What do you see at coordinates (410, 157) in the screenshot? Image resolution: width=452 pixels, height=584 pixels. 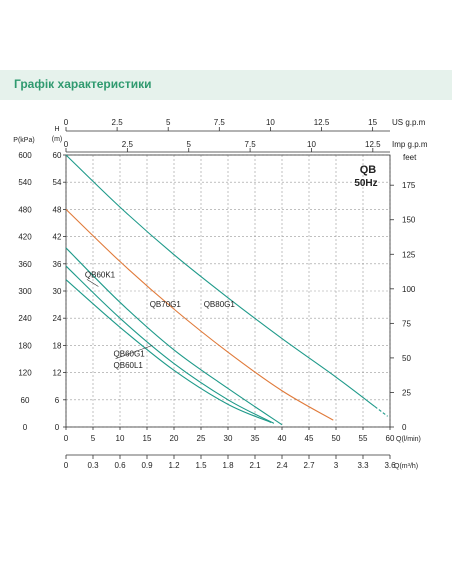 I see `axis-label-feet: feet` at bounding box center [410, 157].